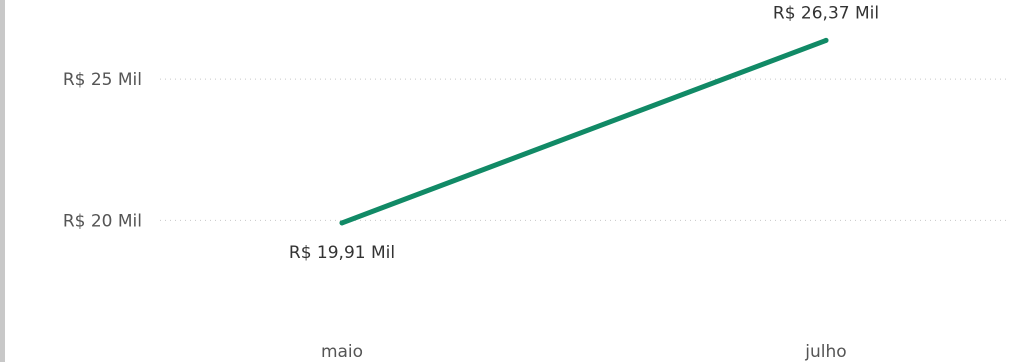  Describe the element at coordinates (2, 181) in the screenshot. I see `panel-left-border` at that location.